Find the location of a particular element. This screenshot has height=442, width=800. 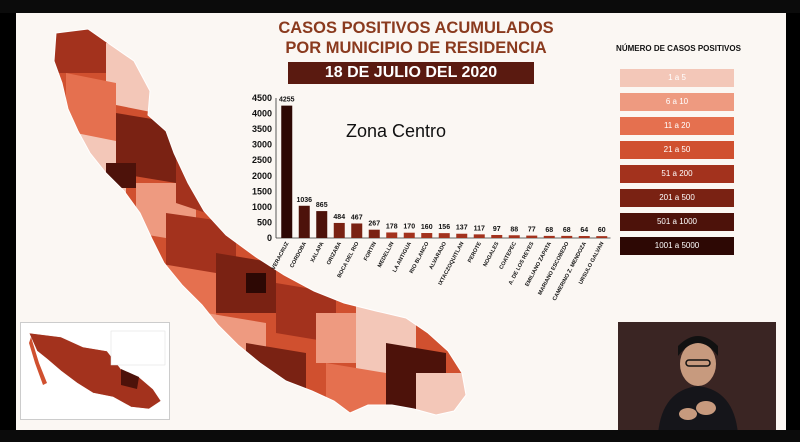

x-tick-label: CAMERINO Z. MENDOZA is located at coordinates (570, 271).